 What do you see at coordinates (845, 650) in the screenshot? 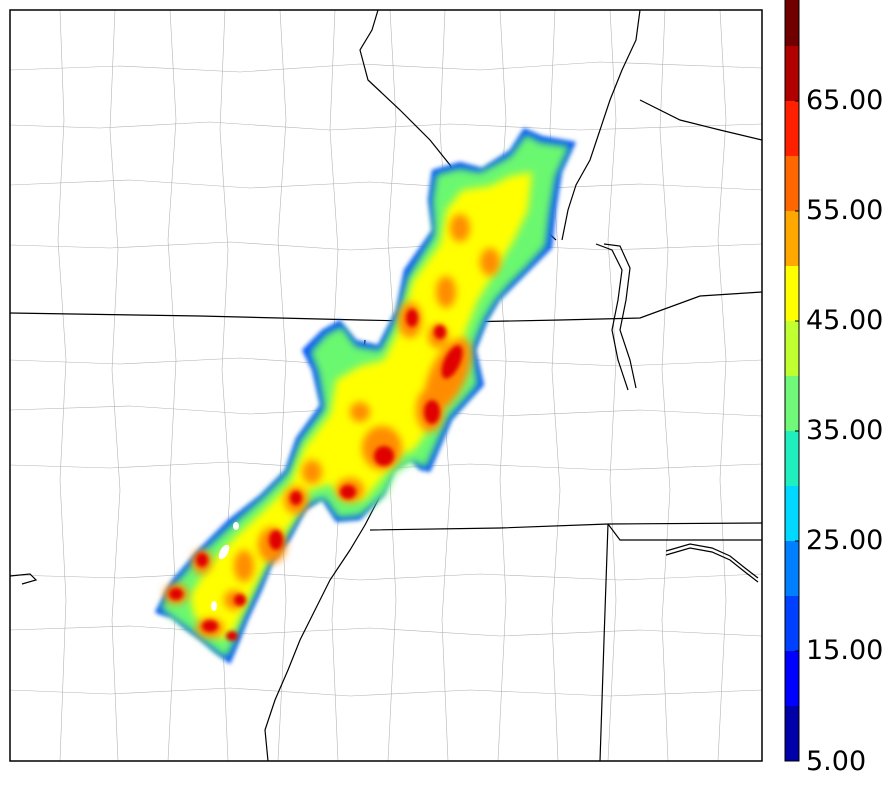
I see `colorbar-tick-label-1: 15.00` at bounding box center [845, 650].